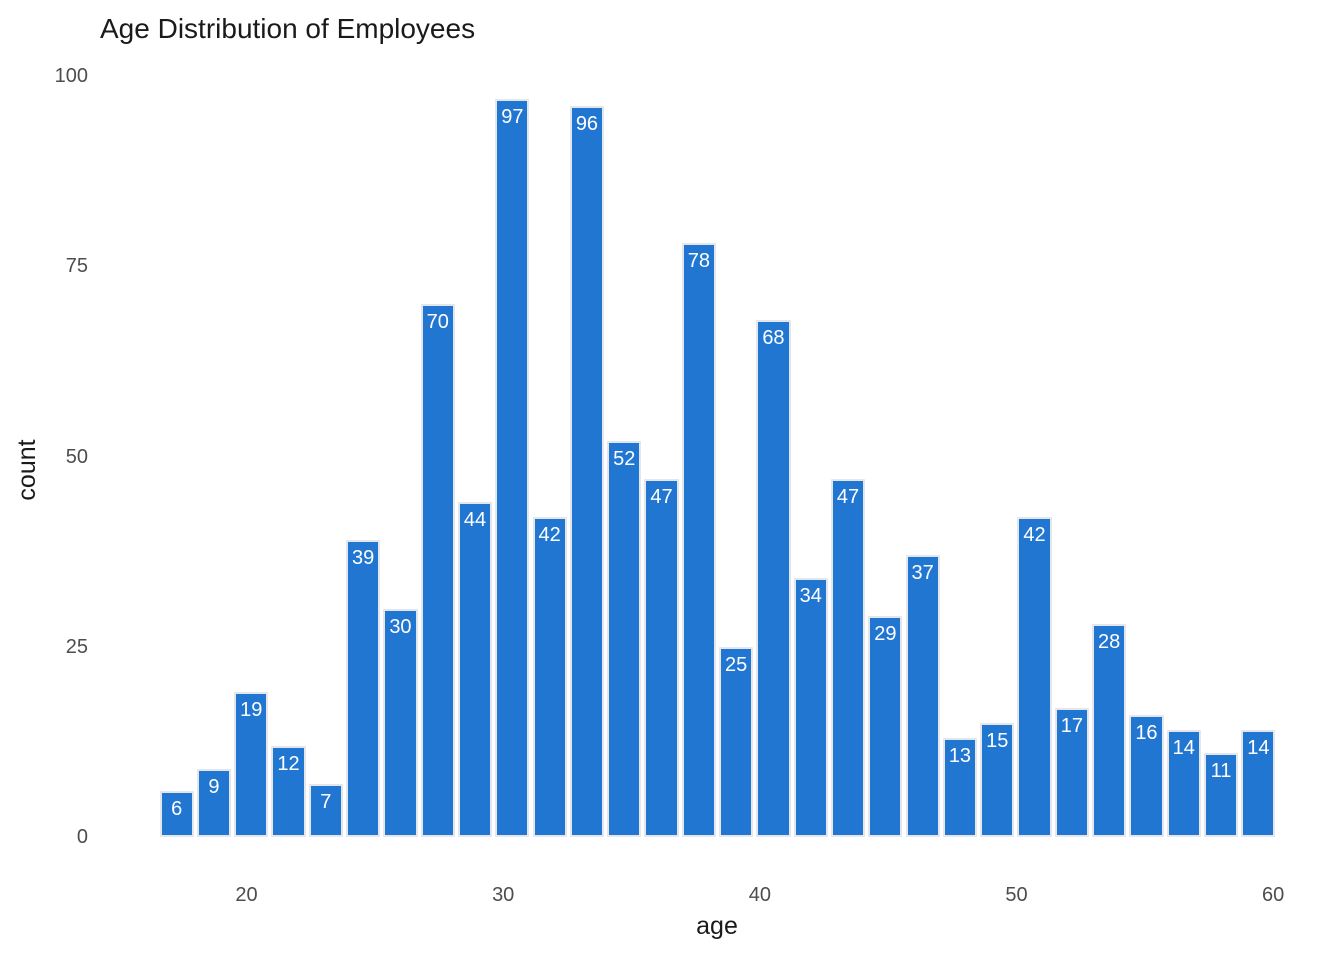 The image size is (1344, 960). What do you see at coordinates (400, 626) in the screenshot?
I see `bar-value-label: 30` at bounding box center [400, 626].